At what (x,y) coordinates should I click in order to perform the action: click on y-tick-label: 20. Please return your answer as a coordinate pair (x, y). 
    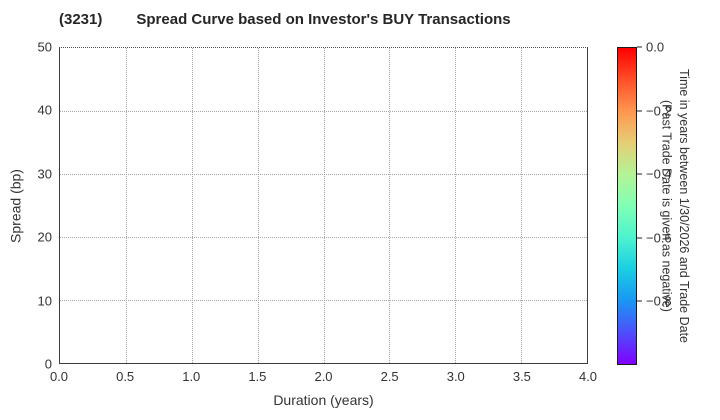
    Looking at the image, I should click on (44, 237).